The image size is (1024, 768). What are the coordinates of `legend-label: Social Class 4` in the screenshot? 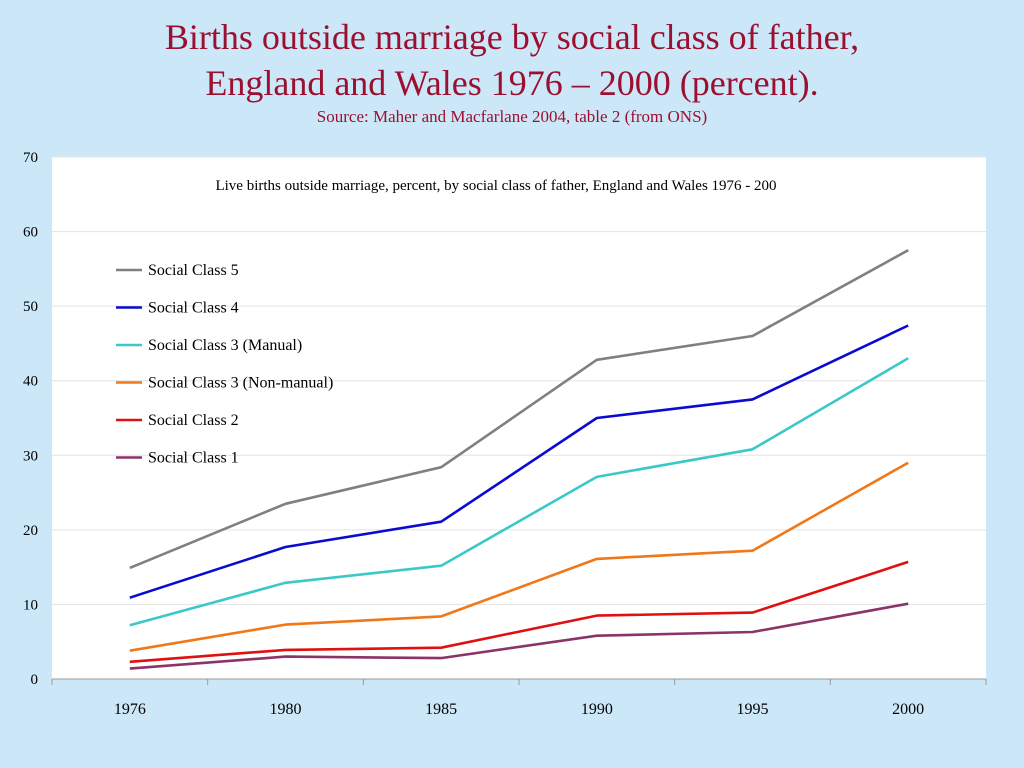 It's located at (193, 308).